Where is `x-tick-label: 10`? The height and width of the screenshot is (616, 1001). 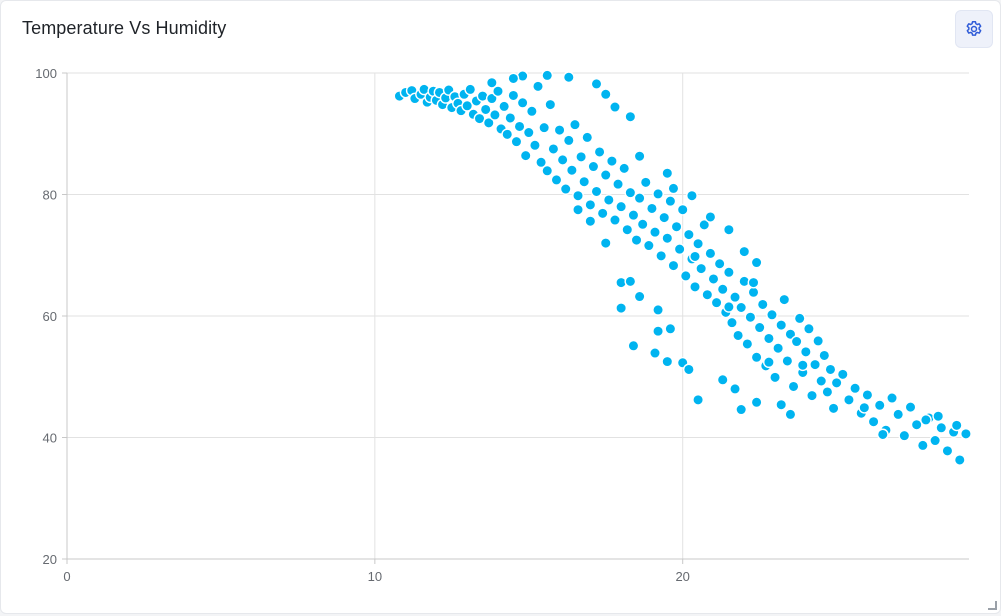 x-tick-label: 10 is located at coordinates (375, 576).